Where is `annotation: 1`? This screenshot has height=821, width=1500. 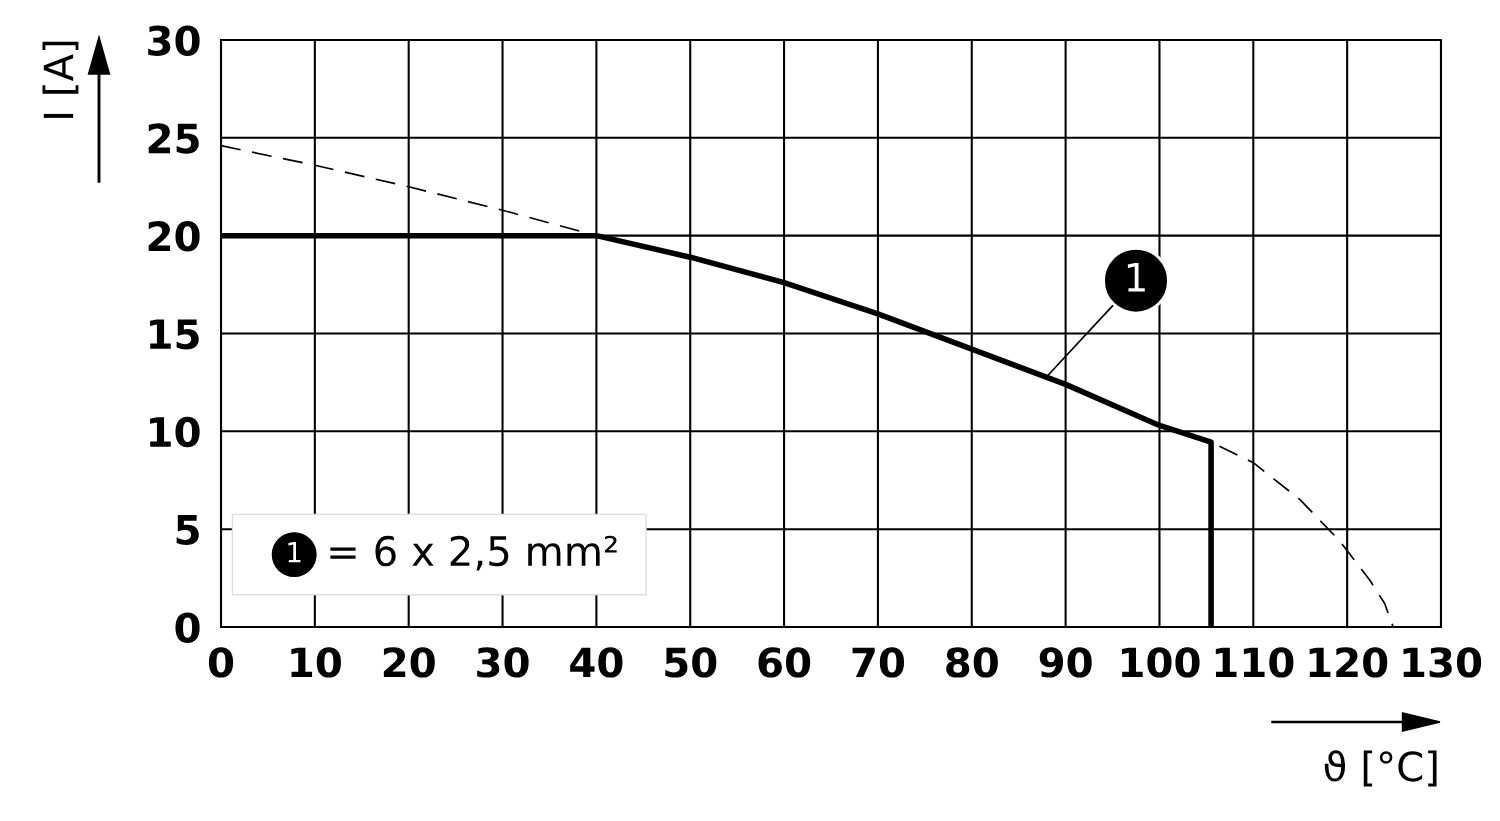
annotation: 1 is located at coordinates (1136, 277).